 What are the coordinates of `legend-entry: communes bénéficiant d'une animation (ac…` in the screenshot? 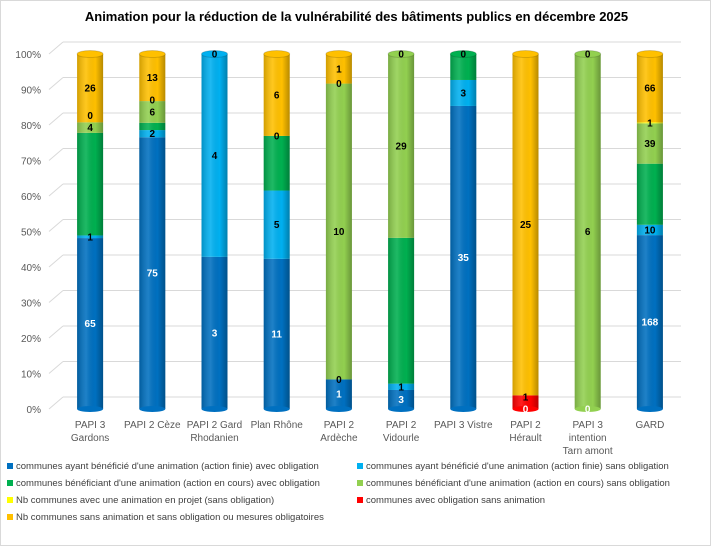 It's located at (182, 483).